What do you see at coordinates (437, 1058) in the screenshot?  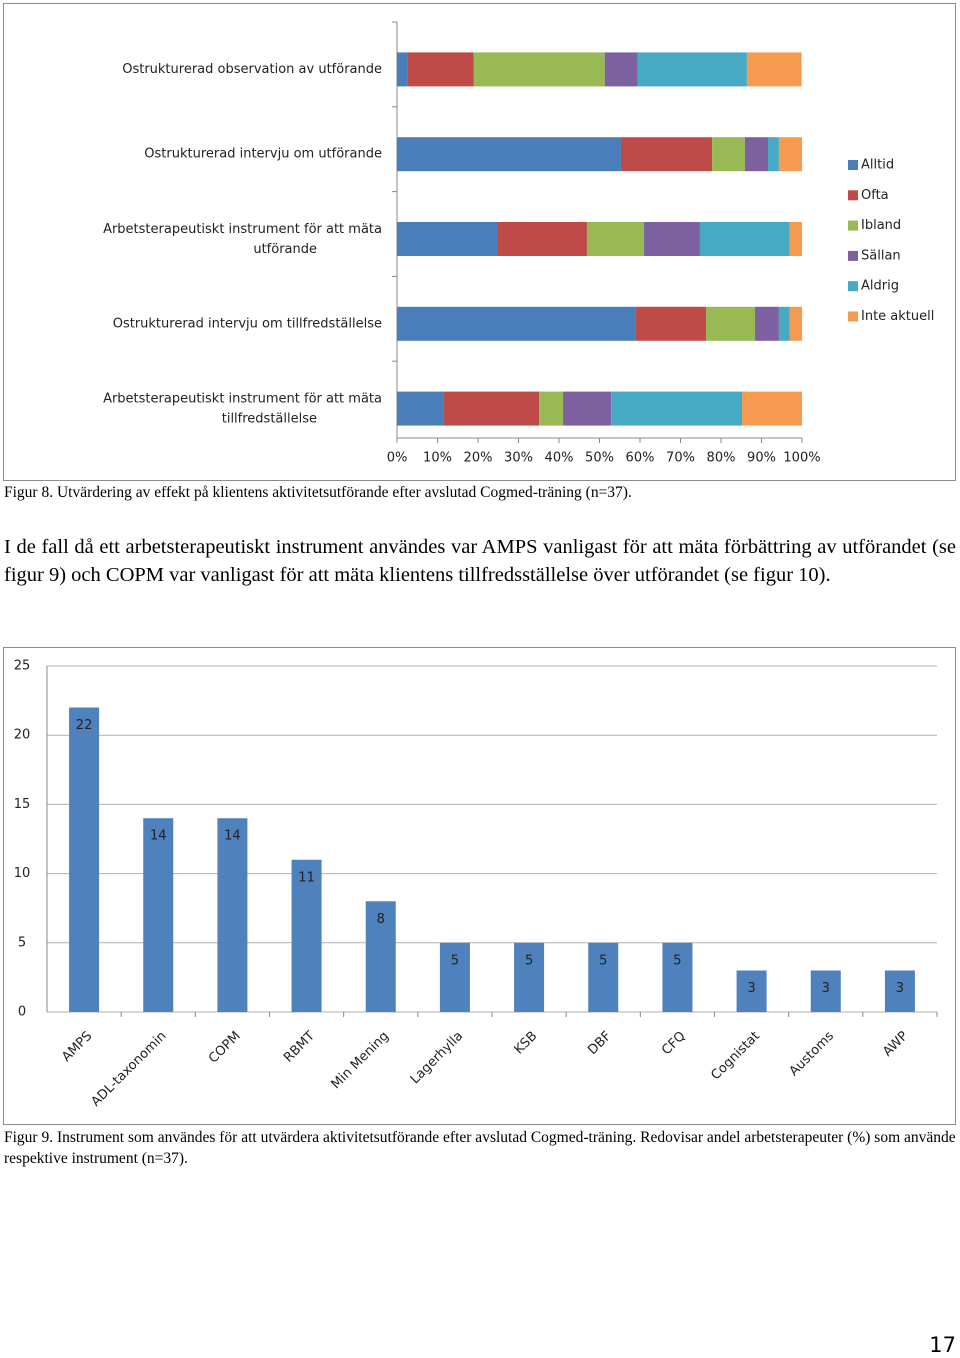 I see `x-tick-label: Lagerhylla` at bounding box center [437, 1058].